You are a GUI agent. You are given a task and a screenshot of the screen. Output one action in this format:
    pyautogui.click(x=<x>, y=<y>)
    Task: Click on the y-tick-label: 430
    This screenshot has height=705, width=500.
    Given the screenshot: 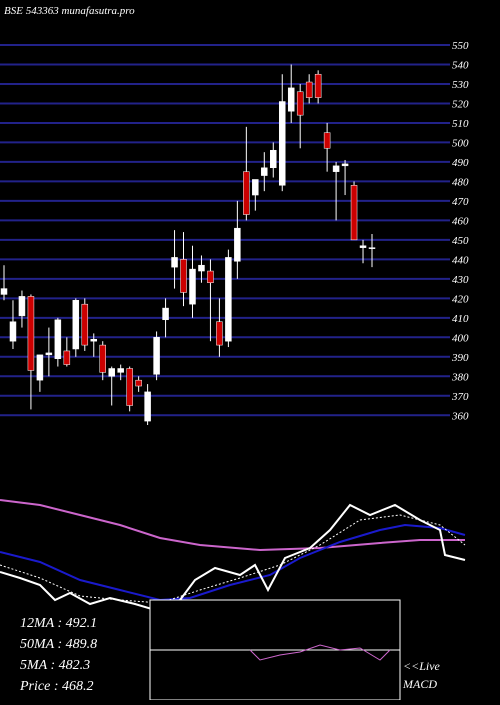 What is the action you would take?
    pyautogui.click(x=460, y=280)
    